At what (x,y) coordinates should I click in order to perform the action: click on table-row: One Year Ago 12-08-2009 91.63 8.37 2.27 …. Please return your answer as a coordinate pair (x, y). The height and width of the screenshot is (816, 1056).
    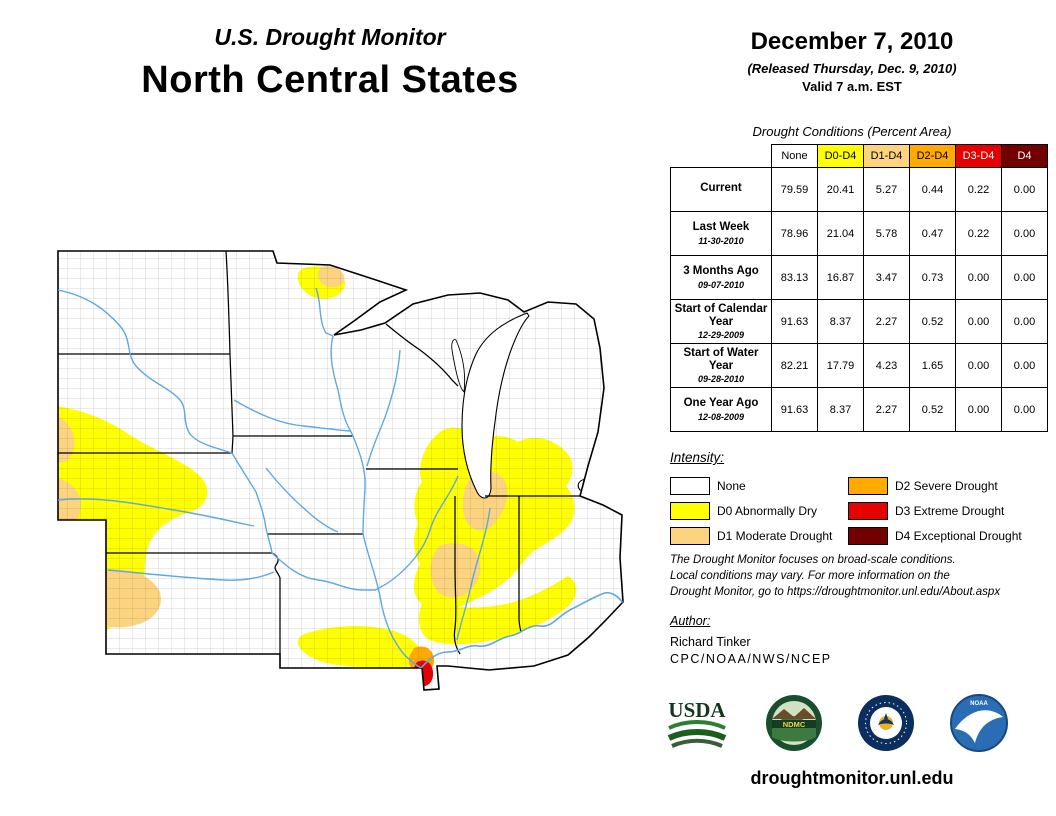
    Looking at the image, I should click on (859, 409).